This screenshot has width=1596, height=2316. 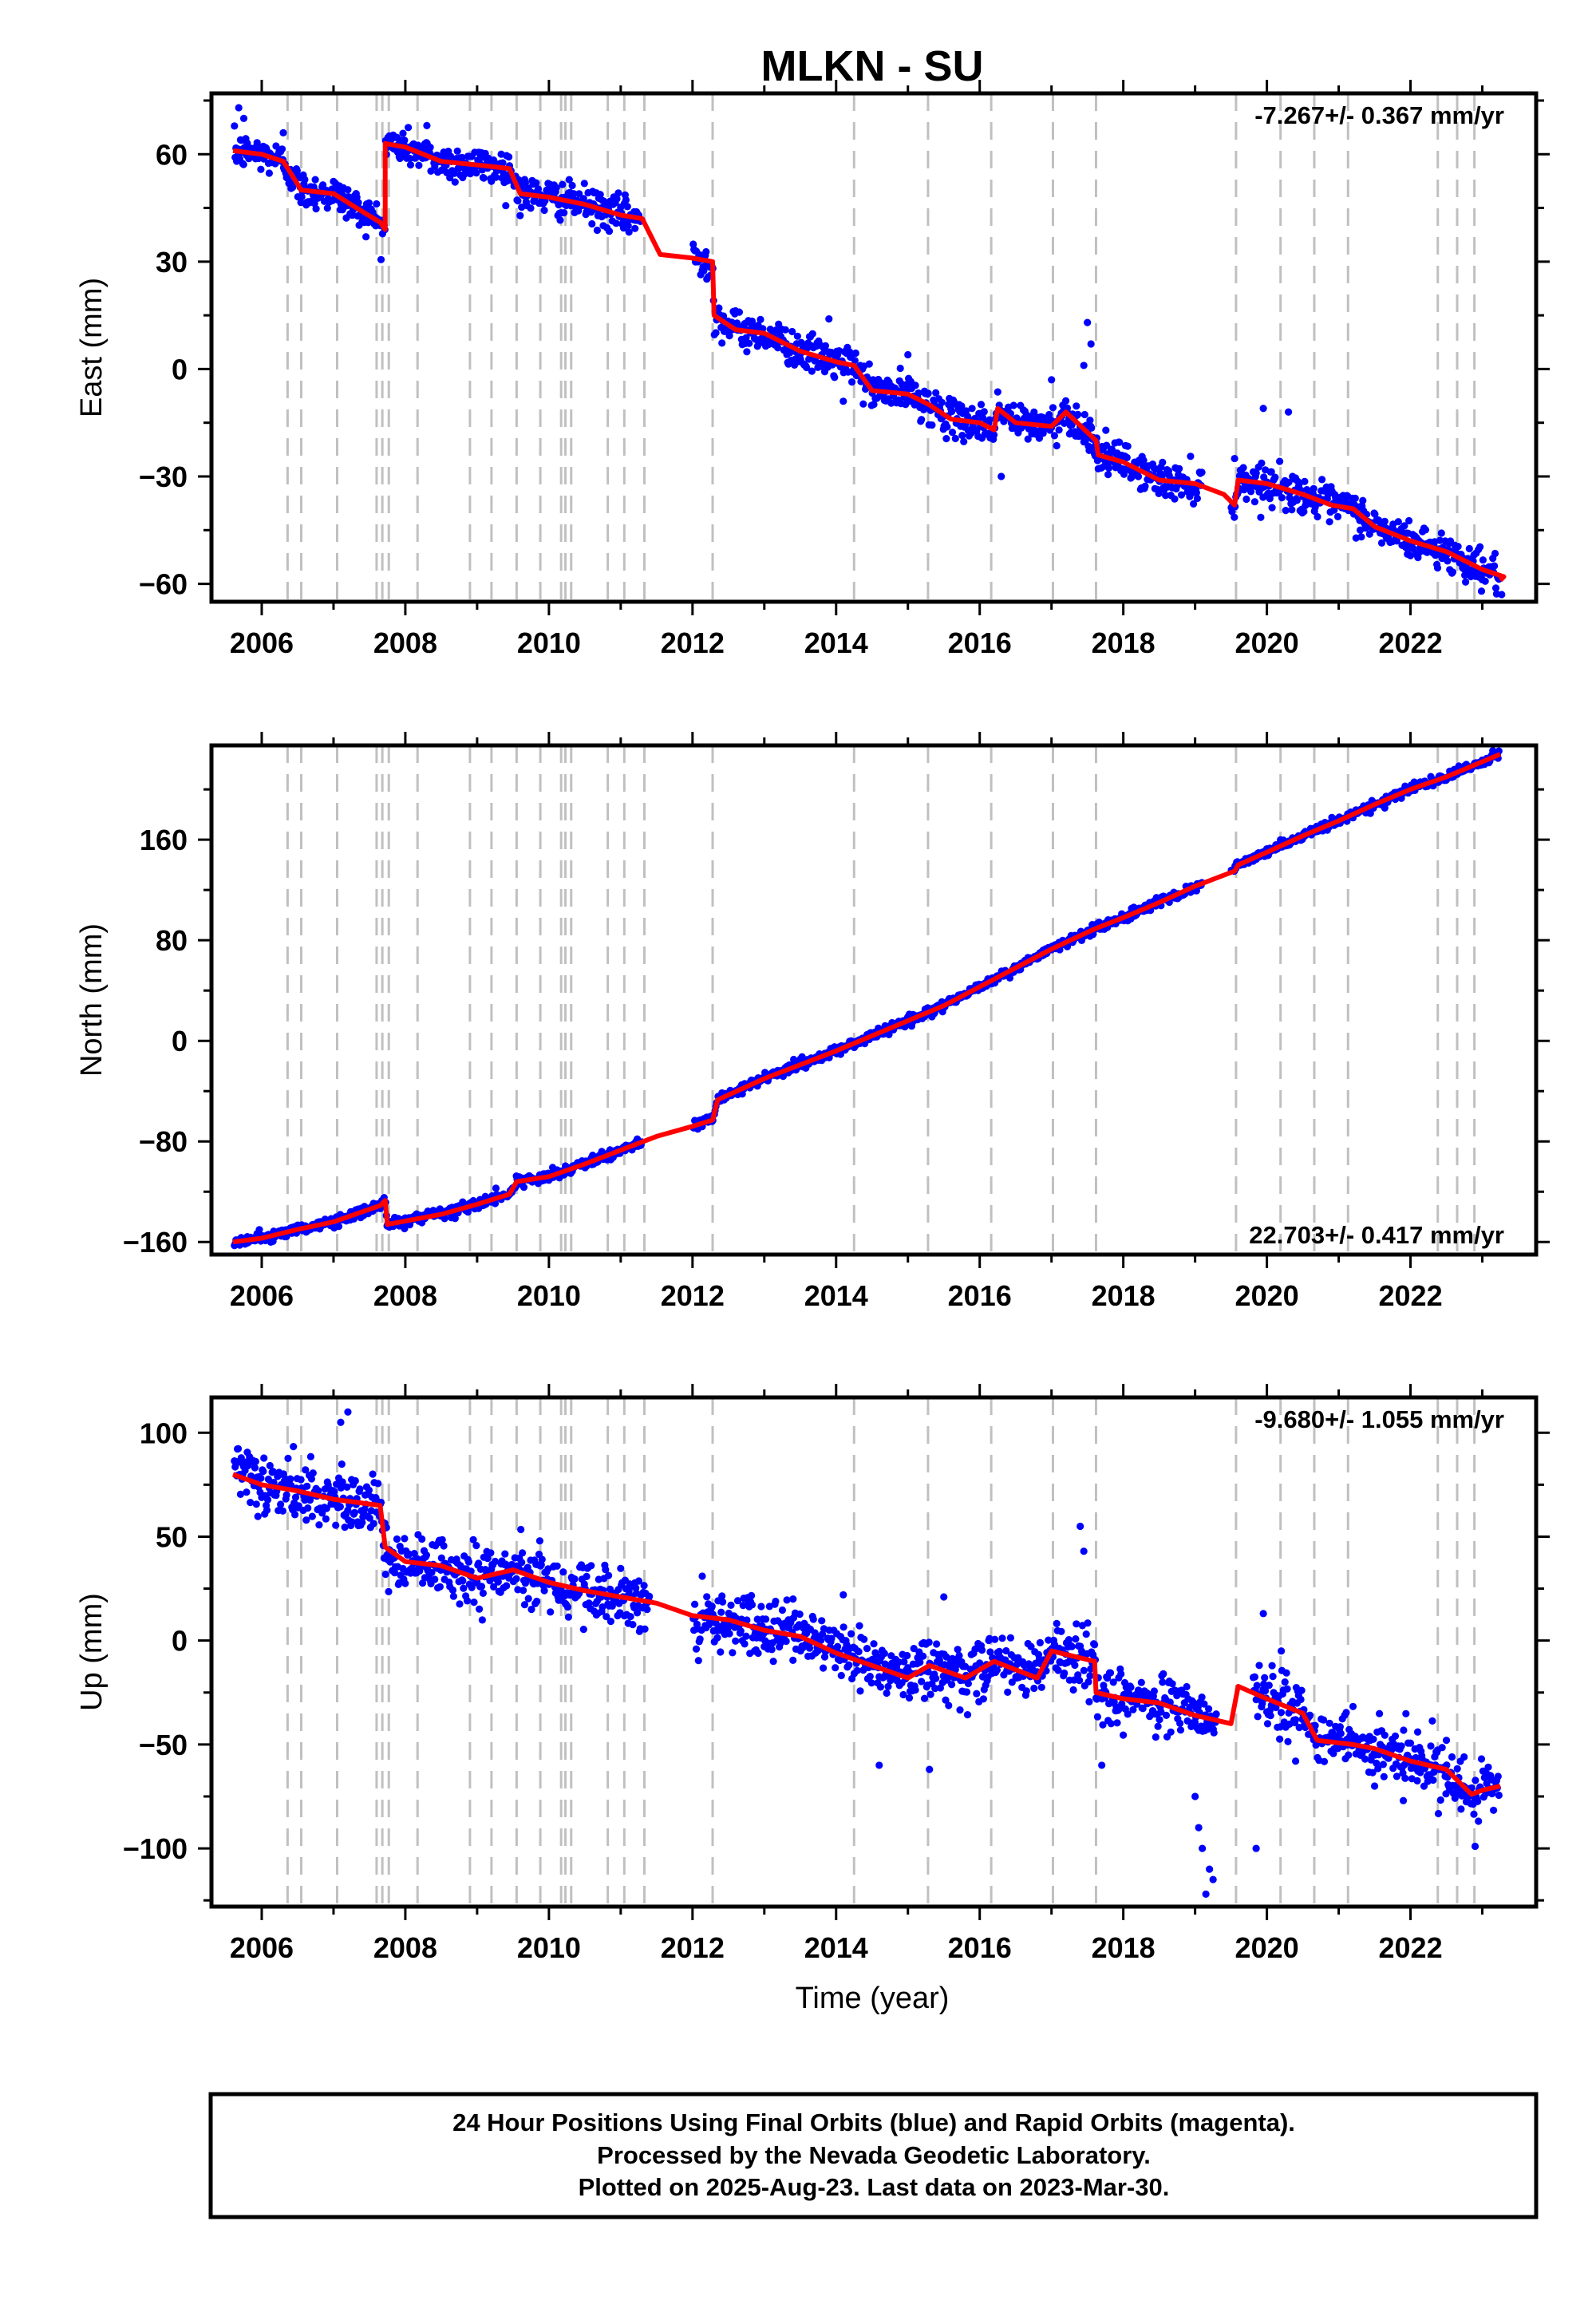 I want to click on y-tick-label: 0, so click(x=180, y=369).